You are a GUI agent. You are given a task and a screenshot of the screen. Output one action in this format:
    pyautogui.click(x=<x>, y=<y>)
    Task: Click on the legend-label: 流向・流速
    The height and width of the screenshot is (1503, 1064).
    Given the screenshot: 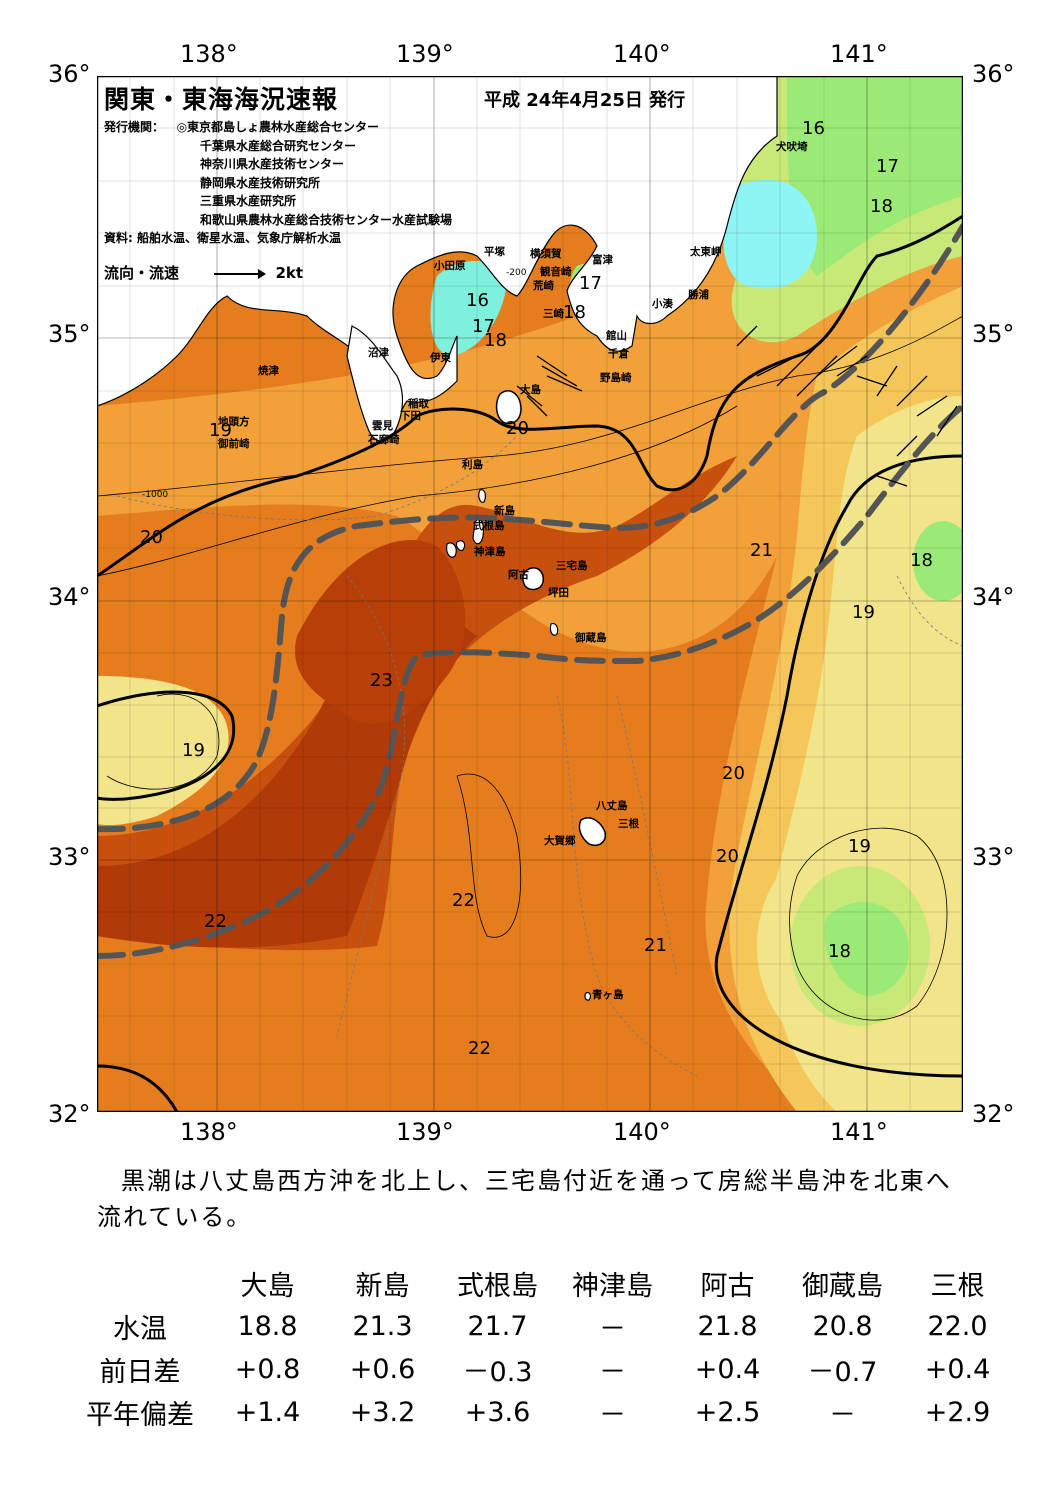 What is the action you would take?
    pyautogui.click(x=142, y=273)
    